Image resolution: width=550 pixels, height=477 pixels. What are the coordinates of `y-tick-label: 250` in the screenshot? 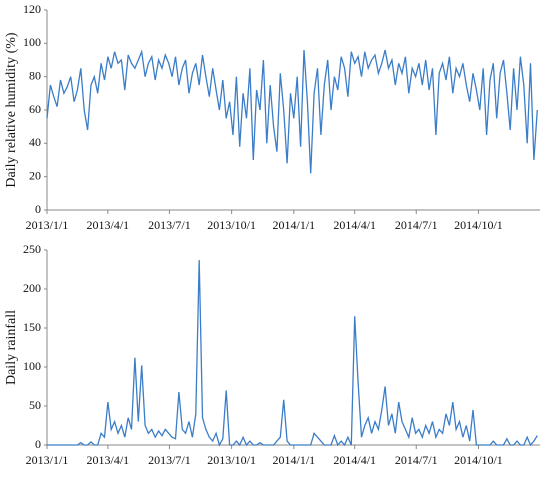 It's located at (32, 249).